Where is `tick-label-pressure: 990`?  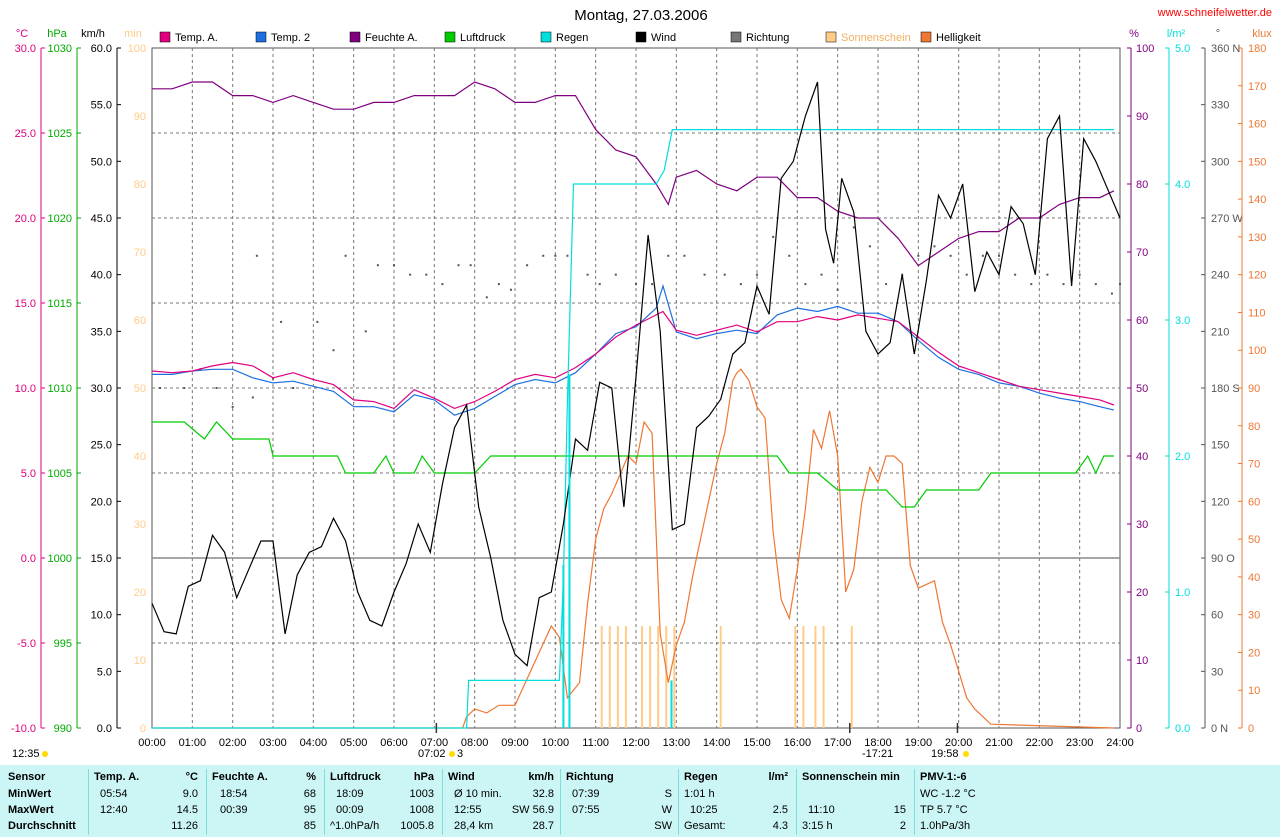
tick-label-pressure: 990 is located at coordinates (63, 729).